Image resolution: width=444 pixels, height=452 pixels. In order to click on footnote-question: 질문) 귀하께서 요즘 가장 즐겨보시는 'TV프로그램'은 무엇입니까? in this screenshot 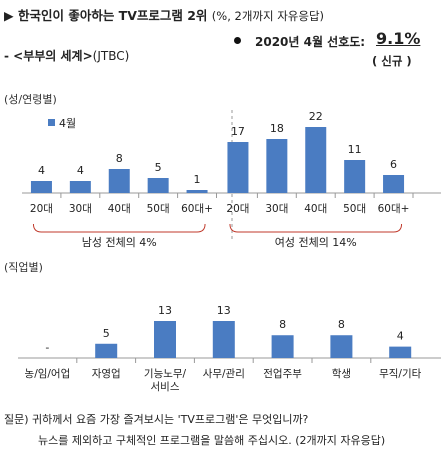, I will do `click(156, 419)`.